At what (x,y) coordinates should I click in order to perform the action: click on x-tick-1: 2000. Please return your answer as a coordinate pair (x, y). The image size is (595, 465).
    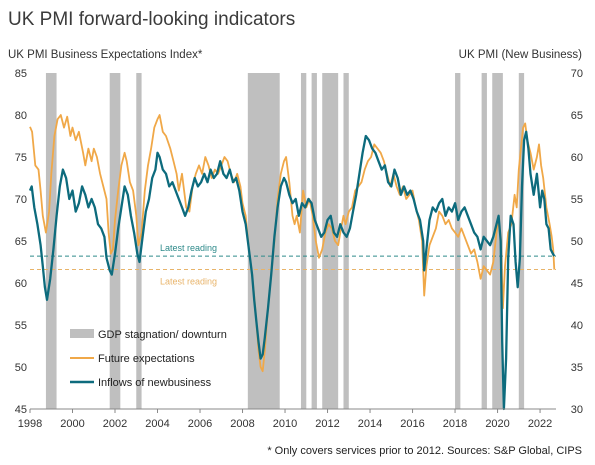
    Looking at the image, I should click on (72, 424).